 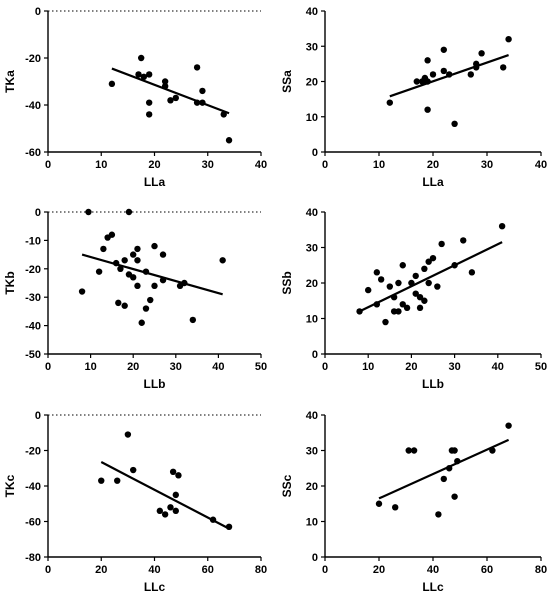 What do you see at coordinates (315, 153) in the screenshot?
I see `chart-2-y-tick-label-0: 0` at bounding box center [315, 153].